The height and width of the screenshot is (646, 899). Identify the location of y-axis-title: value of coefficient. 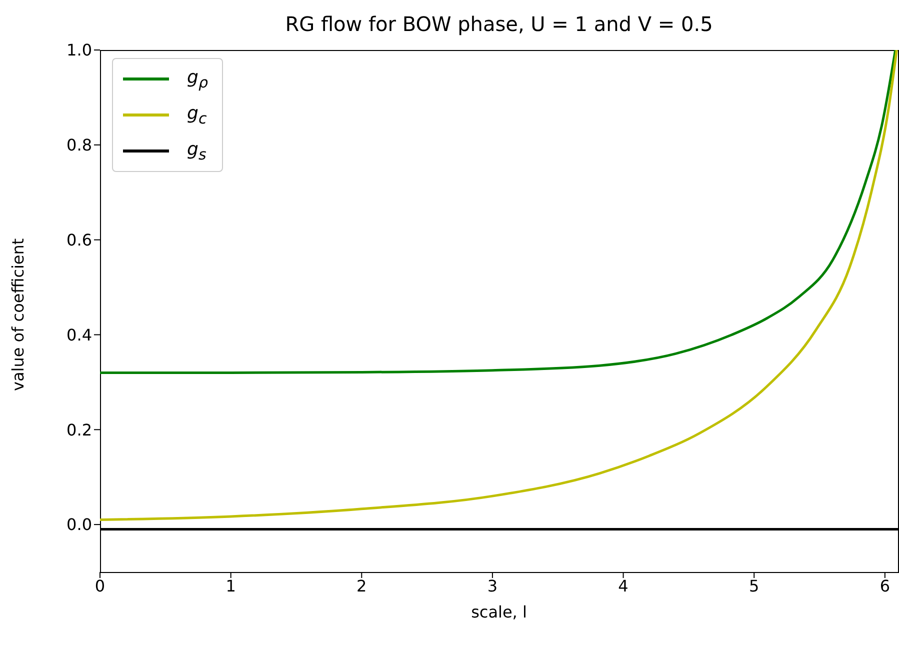
(18, 314).